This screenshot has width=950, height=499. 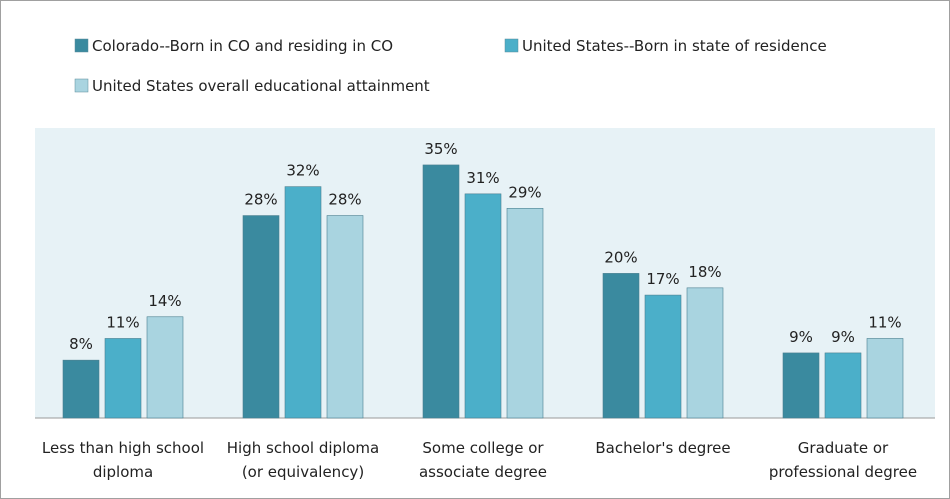 I want to click on data-label: 32%, so click(x=302, y=171).